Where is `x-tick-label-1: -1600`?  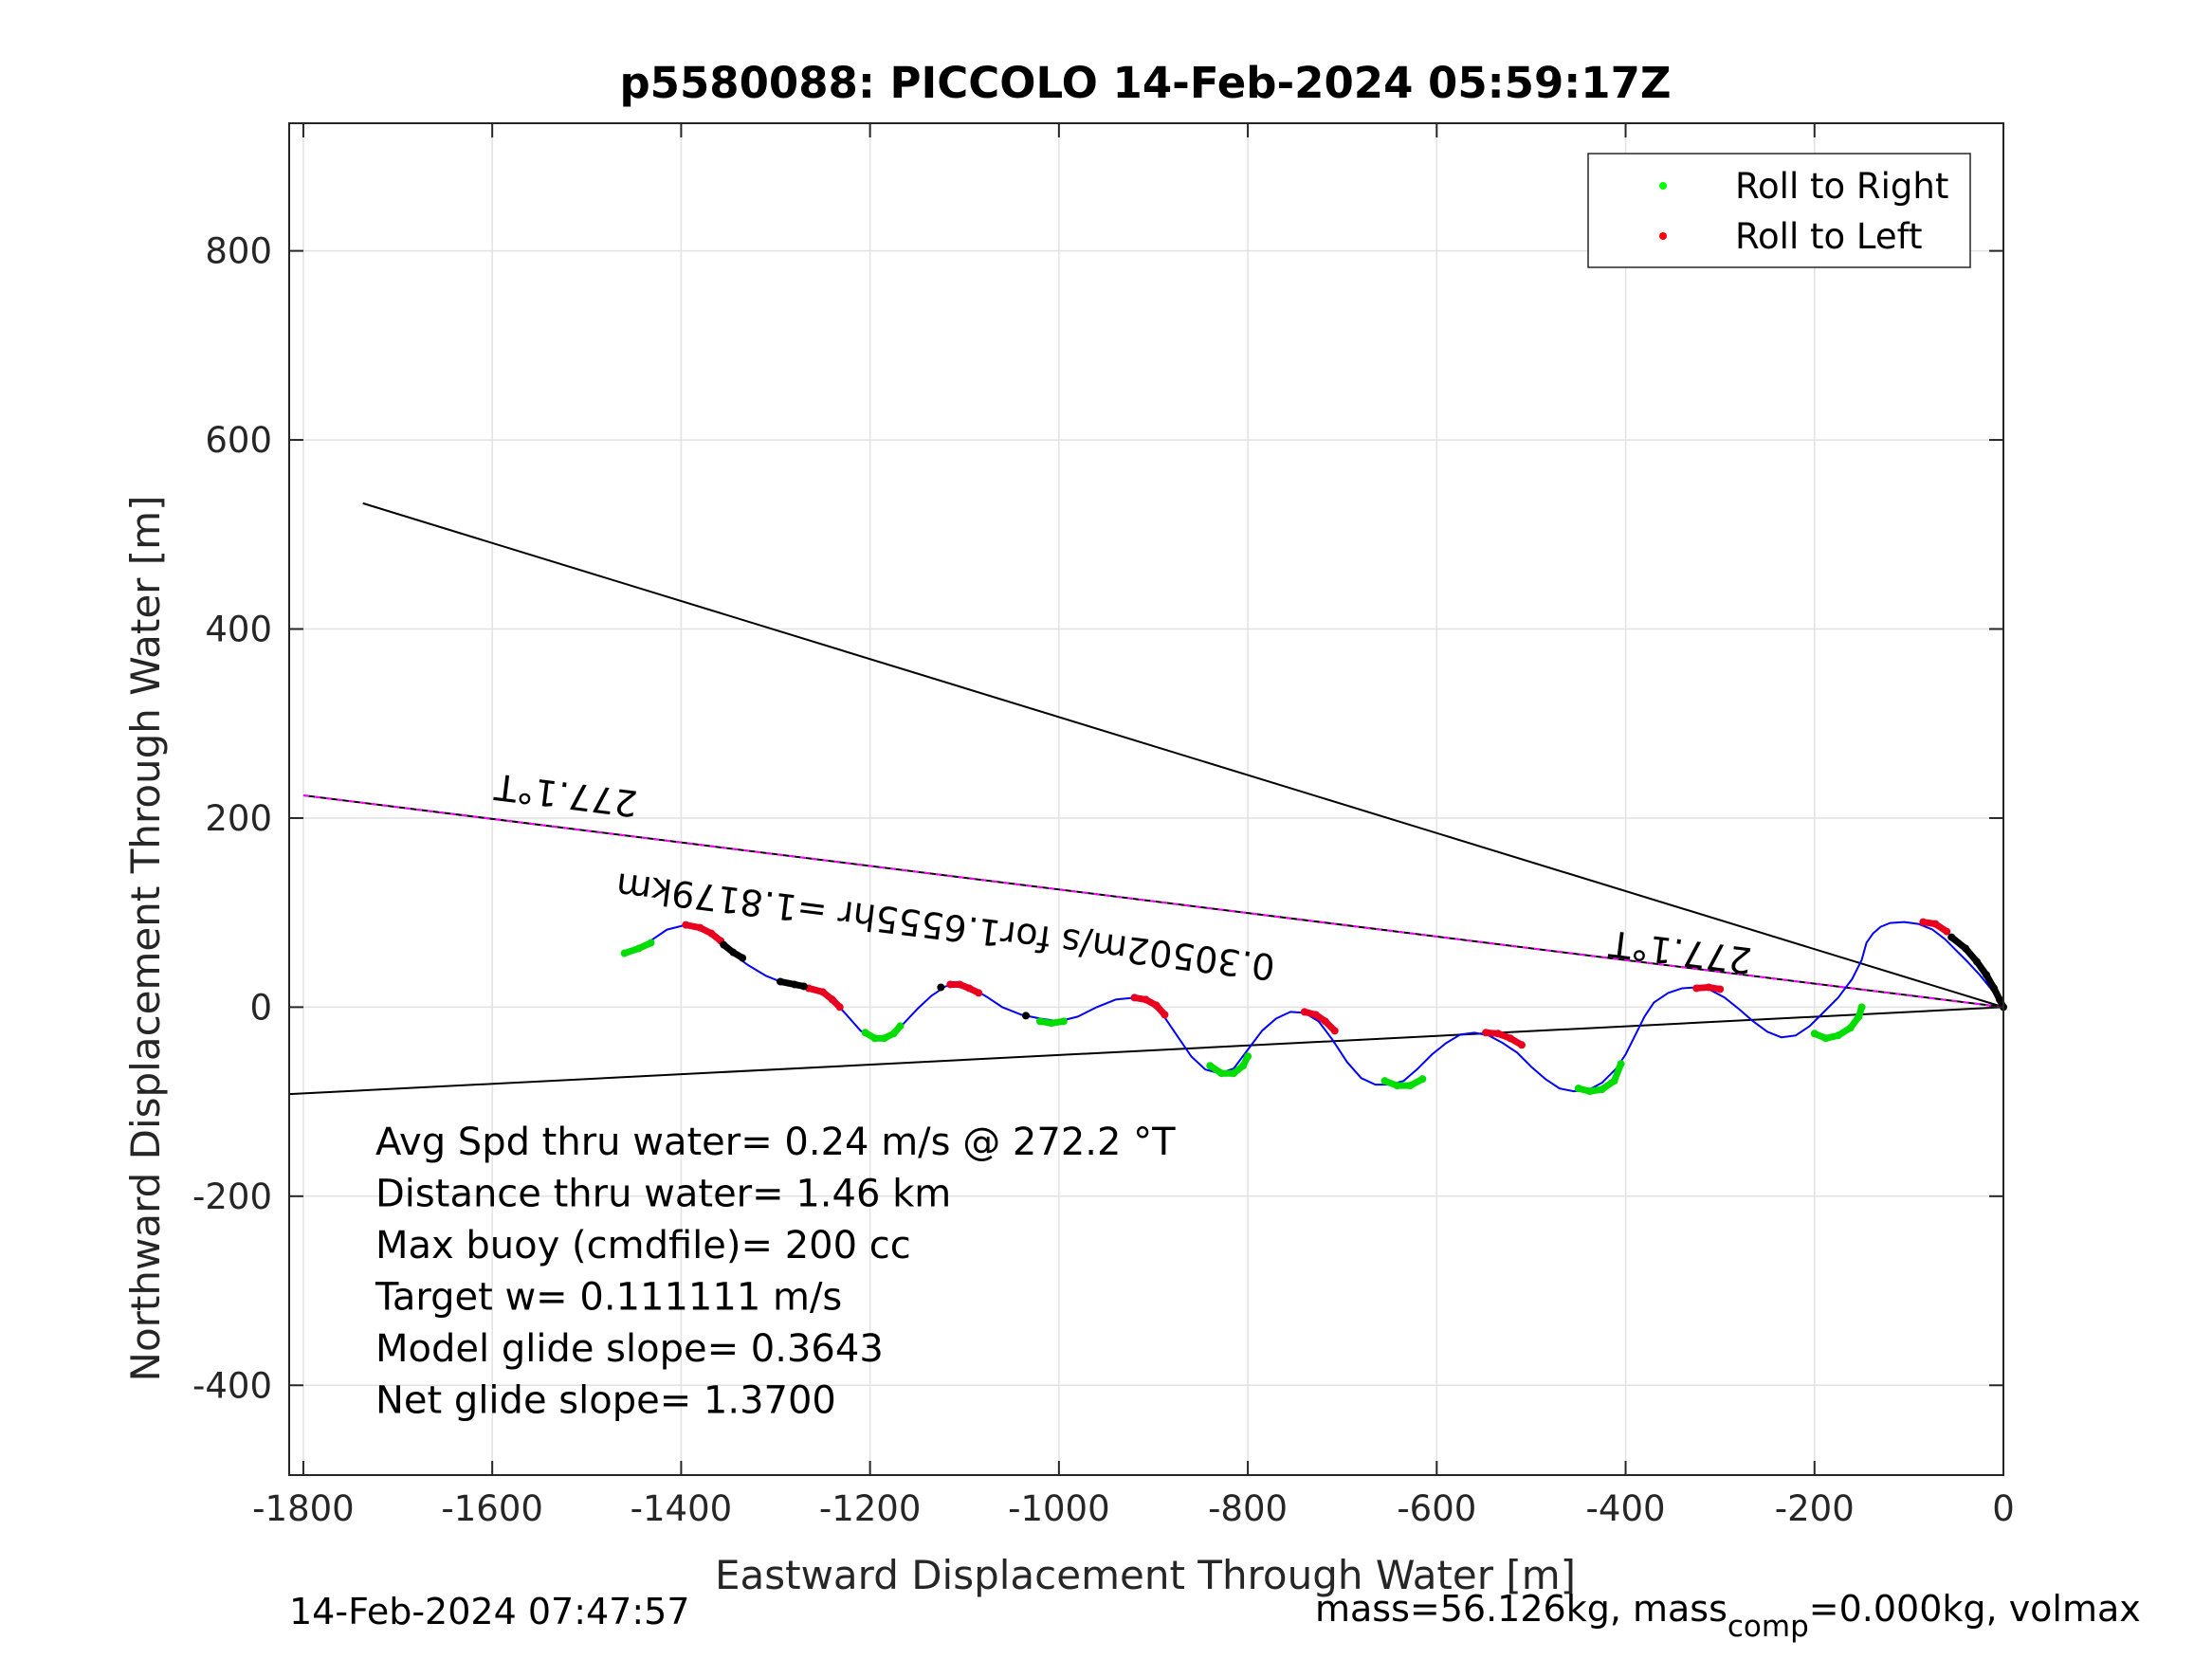
x-tick-label-1: -1600 is located at coordinates (492, 1508).